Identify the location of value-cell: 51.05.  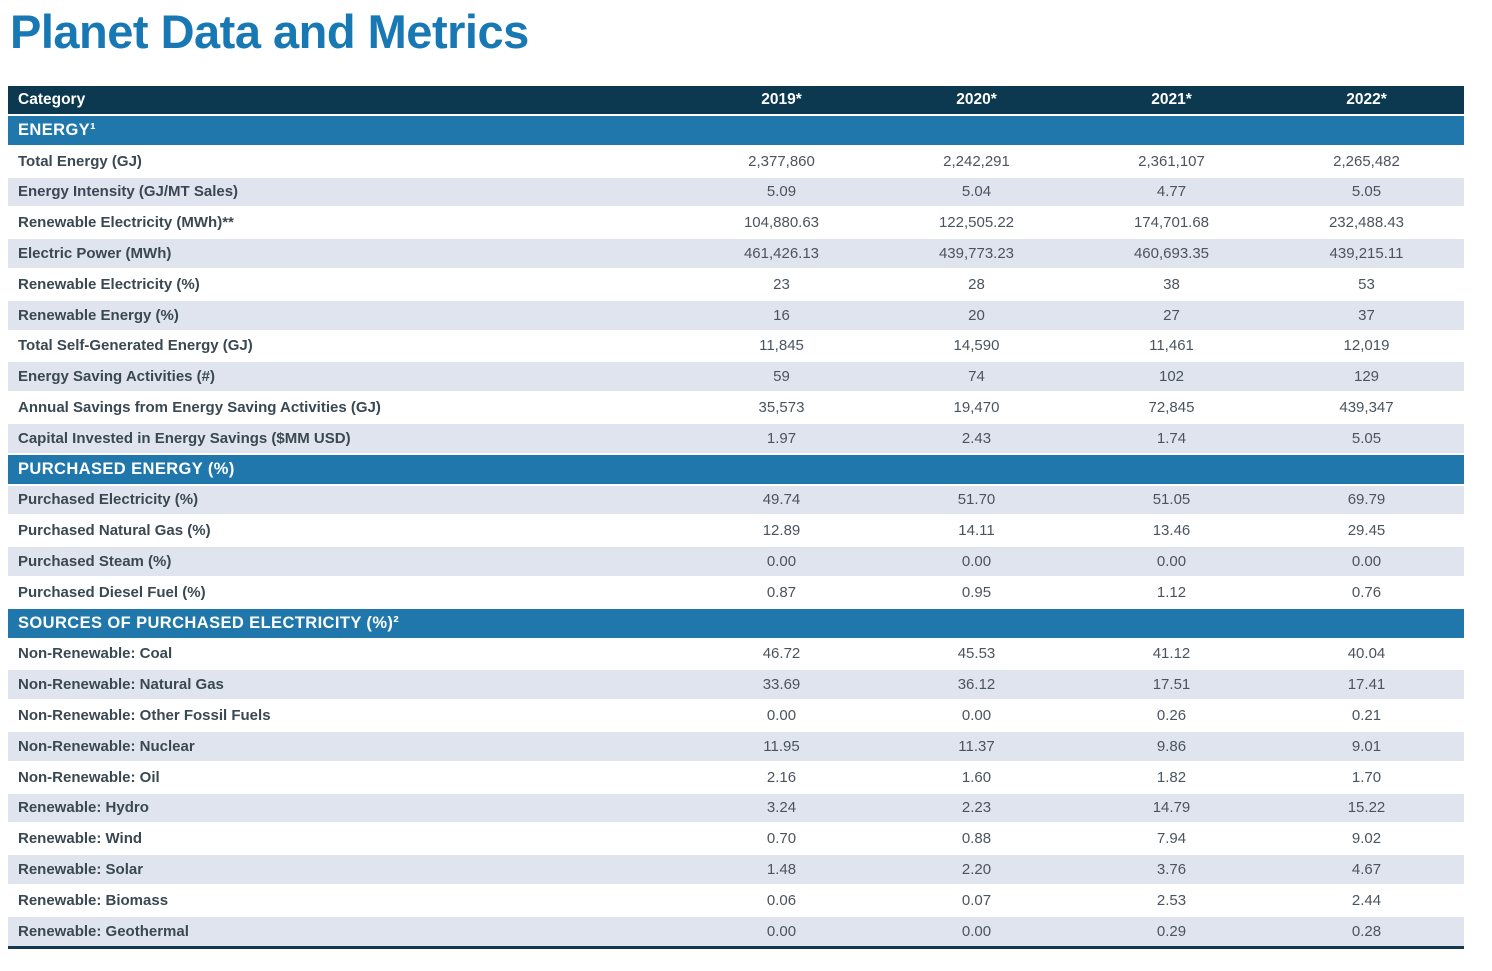
(1171, 500).